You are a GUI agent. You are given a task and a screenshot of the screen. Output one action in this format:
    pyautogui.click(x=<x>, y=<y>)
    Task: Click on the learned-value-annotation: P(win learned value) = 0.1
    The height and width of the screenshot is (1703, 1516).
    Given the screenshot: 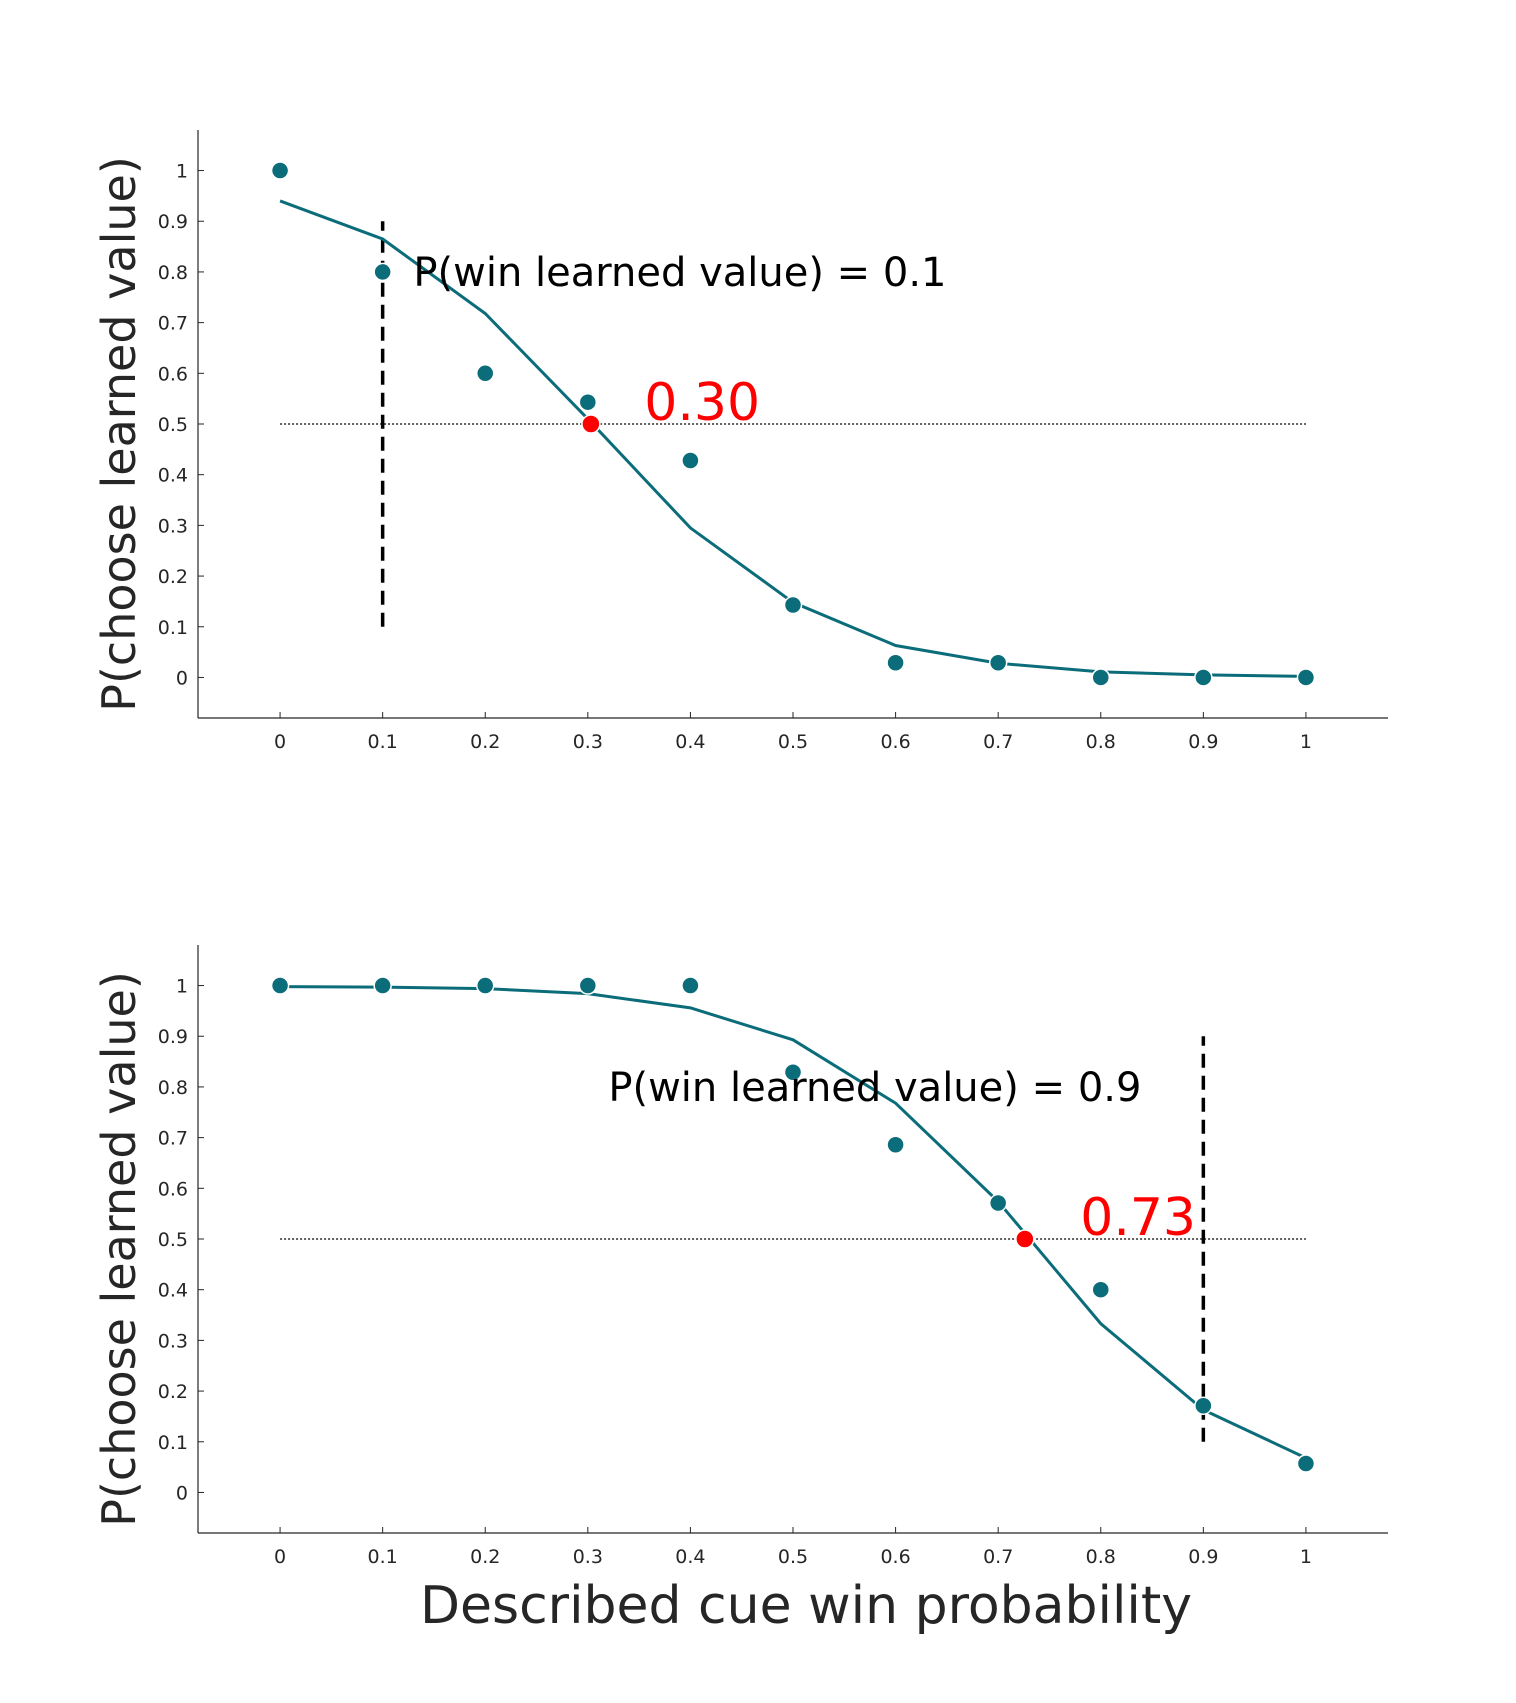 What is the action you would take?
    pyautogui.click(x=679, y=273)
    